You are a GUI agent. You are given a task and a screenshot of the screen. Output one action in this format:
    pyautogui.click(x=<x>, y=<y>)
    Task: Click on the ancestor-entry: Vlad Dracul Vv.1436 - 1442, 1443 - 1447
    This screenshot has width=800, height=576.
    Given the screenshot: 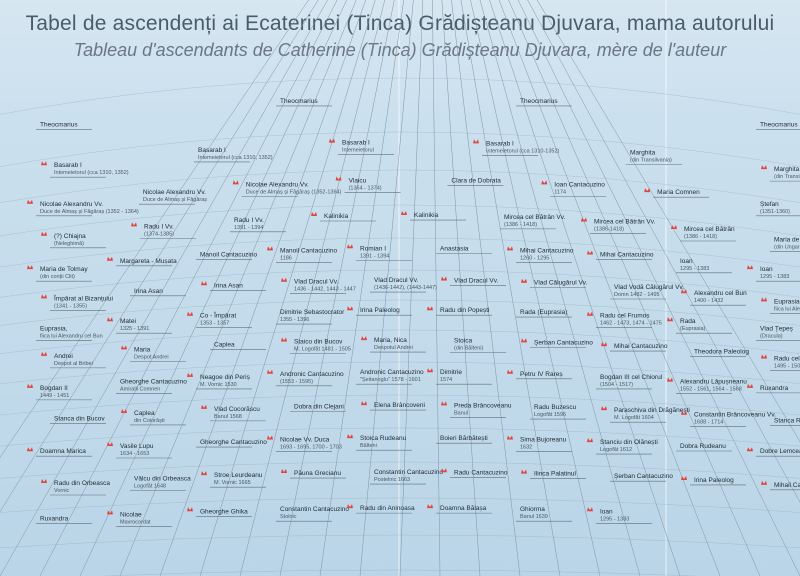 What is the action you would take?
    pyautogui.click(x=318, y=286)
    